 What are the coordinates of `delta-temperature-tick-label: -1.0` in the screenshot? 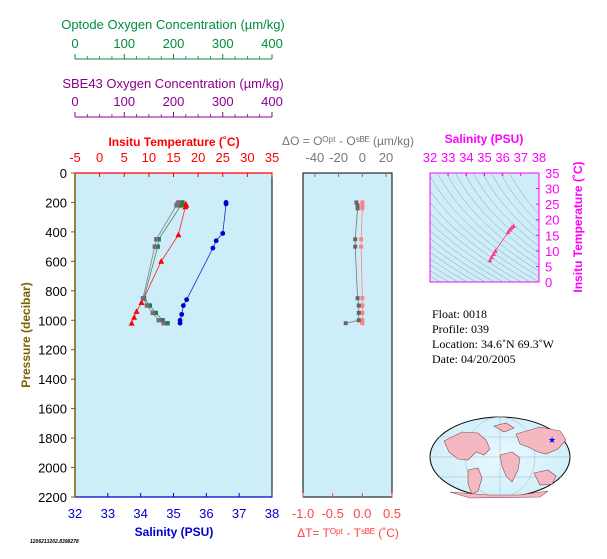 It's located at (303, 513).